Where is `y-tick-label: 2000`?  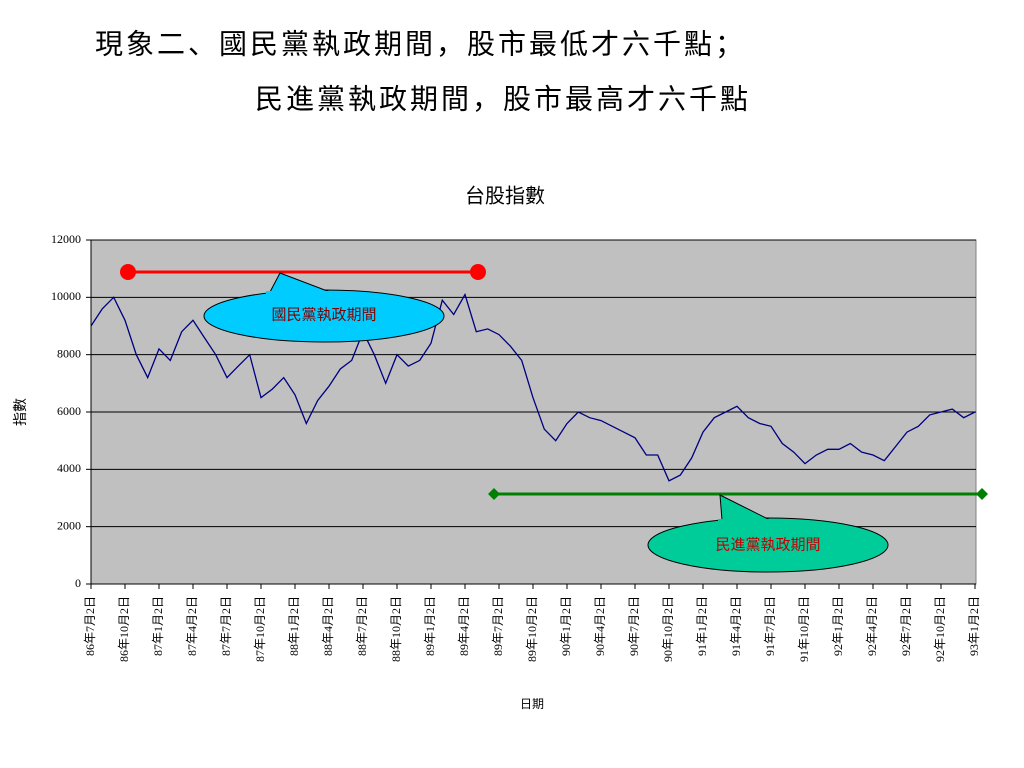
y-tick-label: 2000 is located at coordinates (69, 525).